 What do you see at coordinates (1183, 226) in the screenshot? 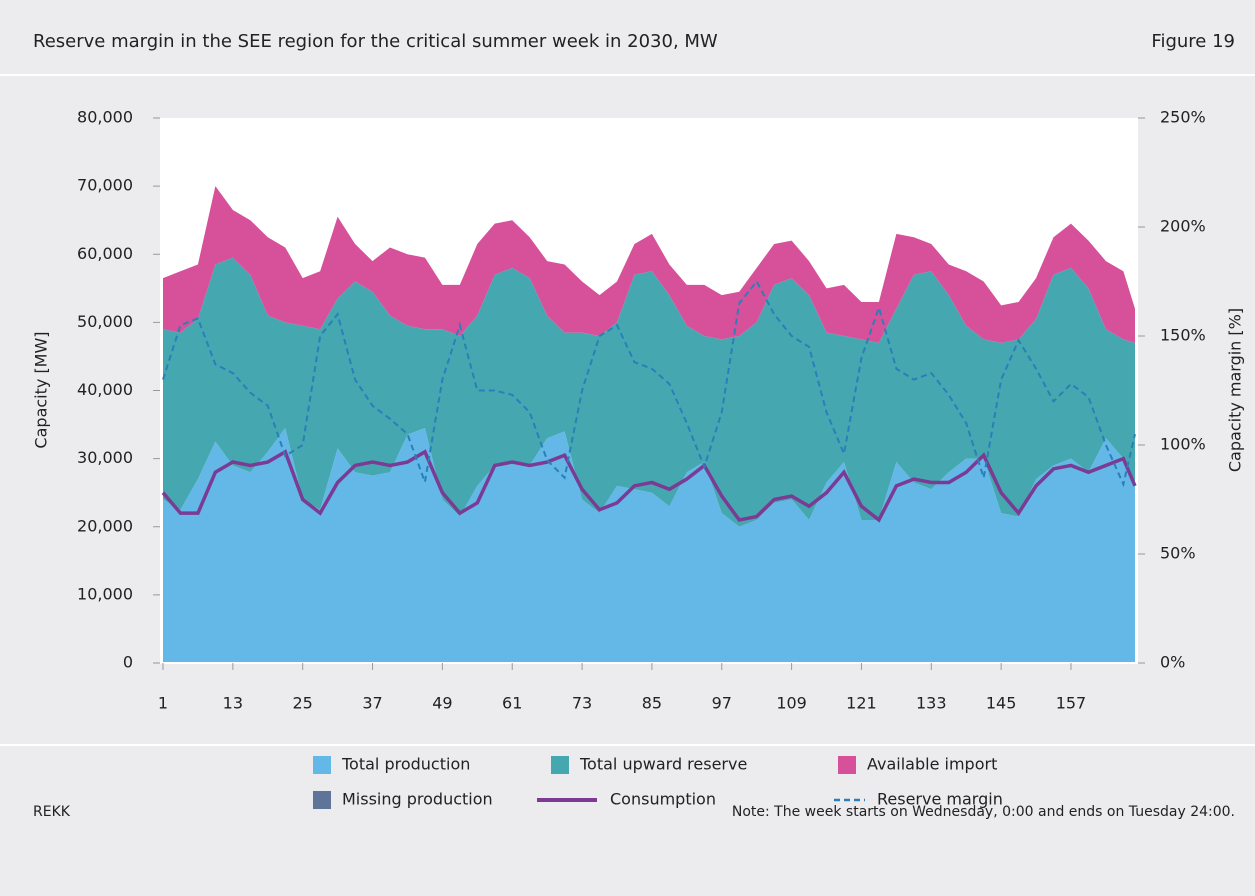
I see `y2-tick-label: 200%` at bounding box center [1183, 226].